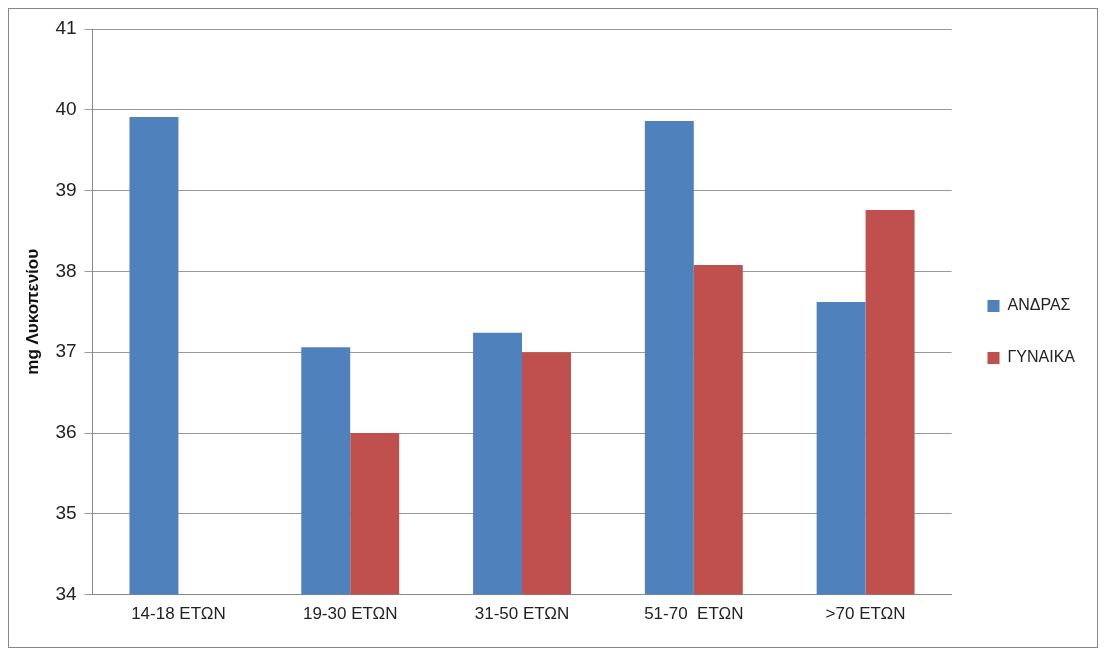 The image size is (1107, 657). I want to click on x-tick-label: 51-70 ΕΤΩΝ, so click(694, 614).